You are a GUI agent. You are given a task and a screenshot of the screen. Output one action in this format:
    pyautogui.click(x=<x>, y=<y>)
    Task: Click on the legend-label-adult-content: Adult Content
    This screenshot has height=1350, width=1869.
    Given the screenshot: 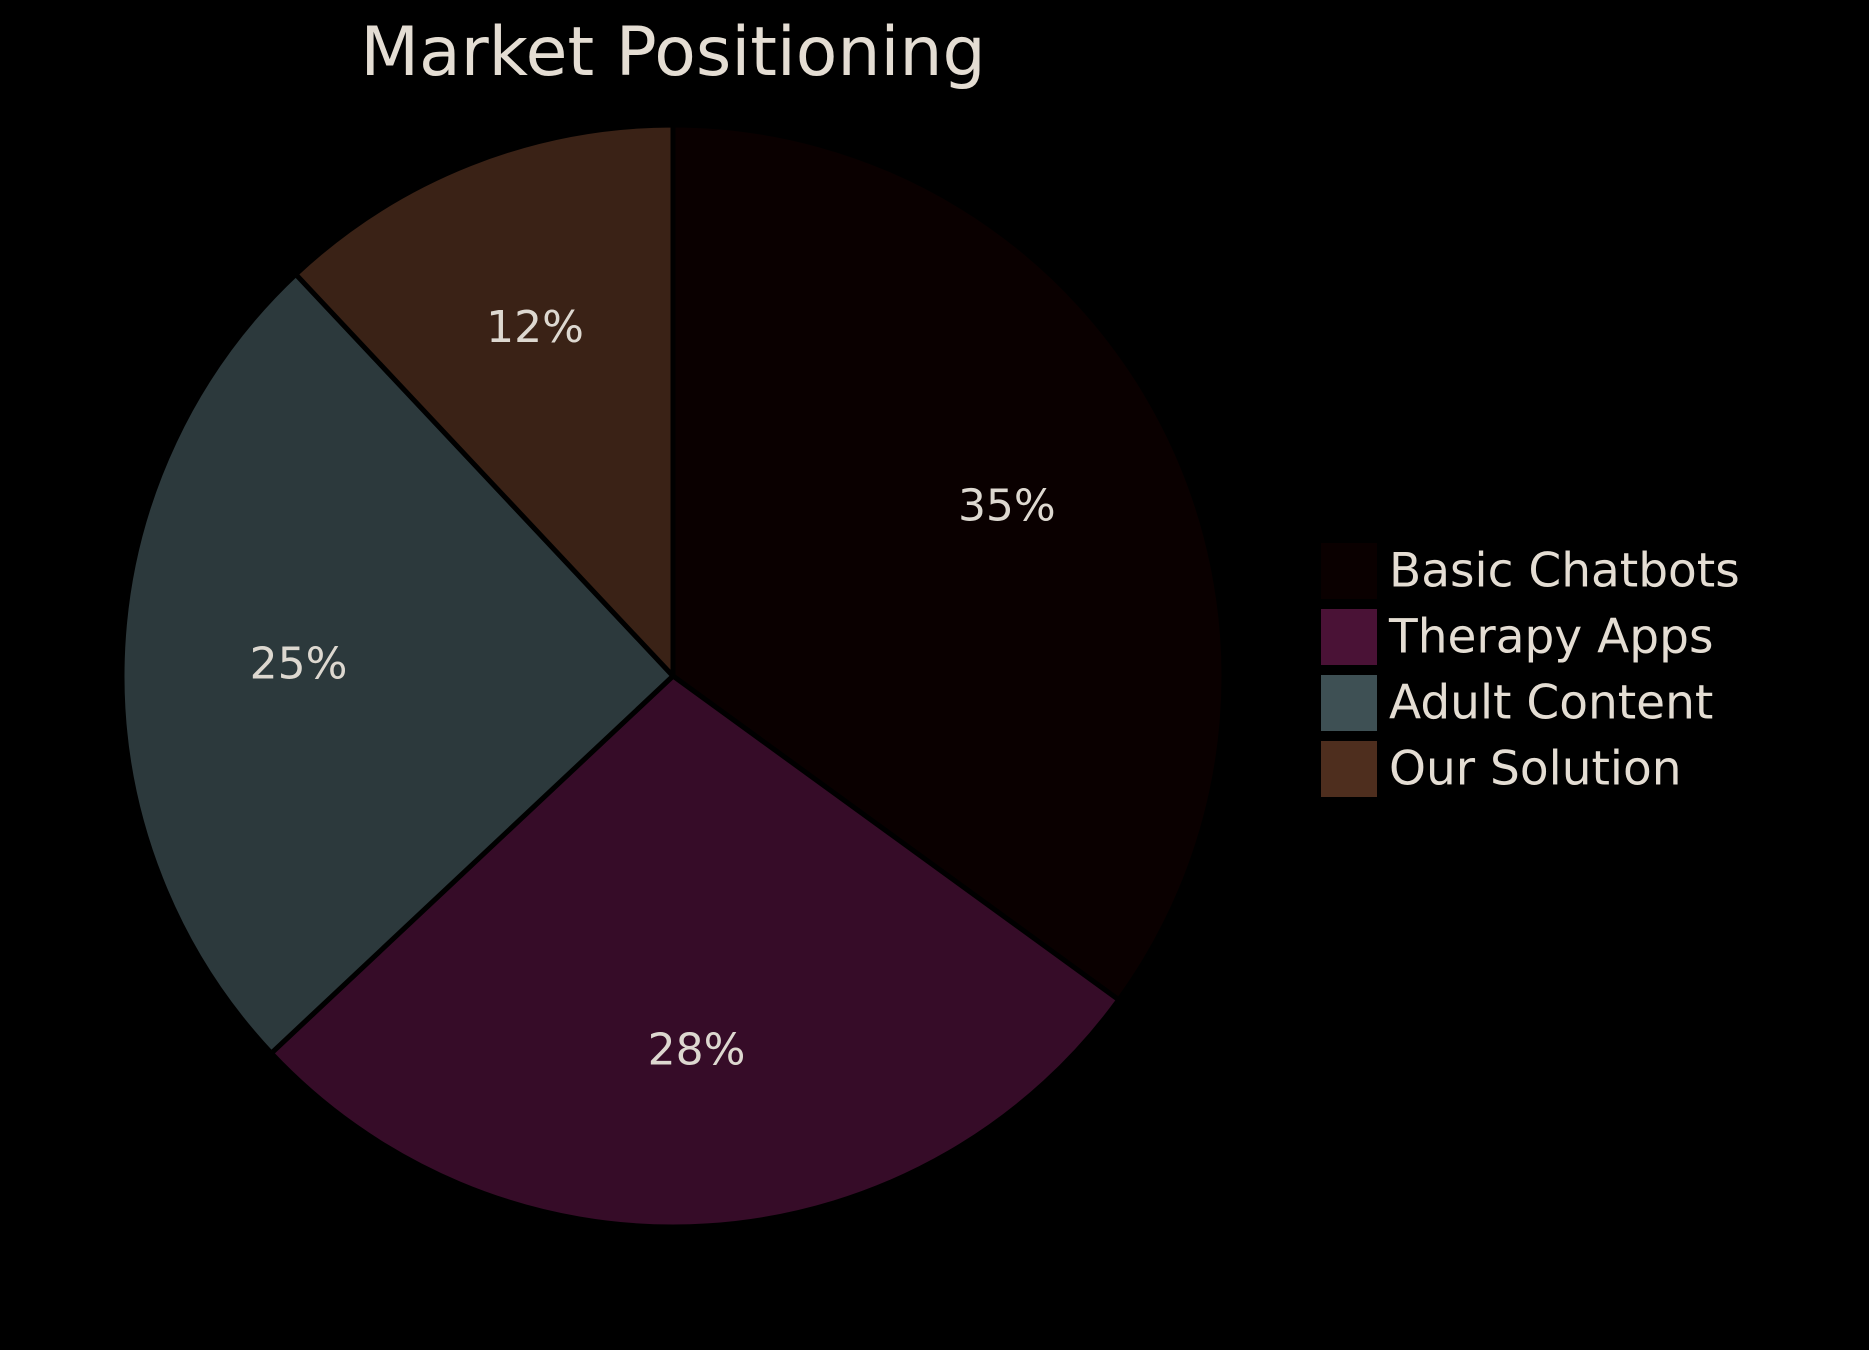 What is the action you would take?
    pyautogui.click(x=1551, y=703)
    